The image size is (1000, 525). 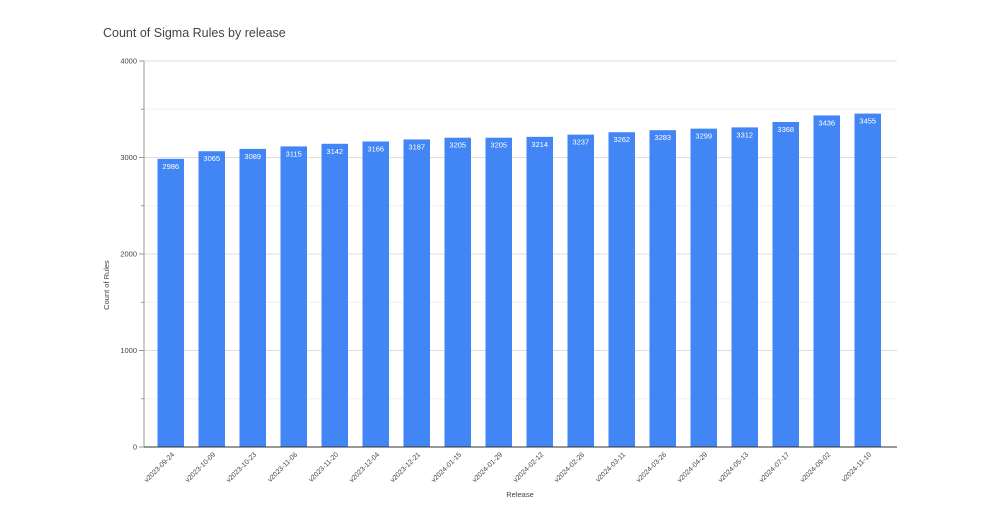 I want to click on y-axis: 0 1000 2000 3000 4000, so click(x=132, y=254).